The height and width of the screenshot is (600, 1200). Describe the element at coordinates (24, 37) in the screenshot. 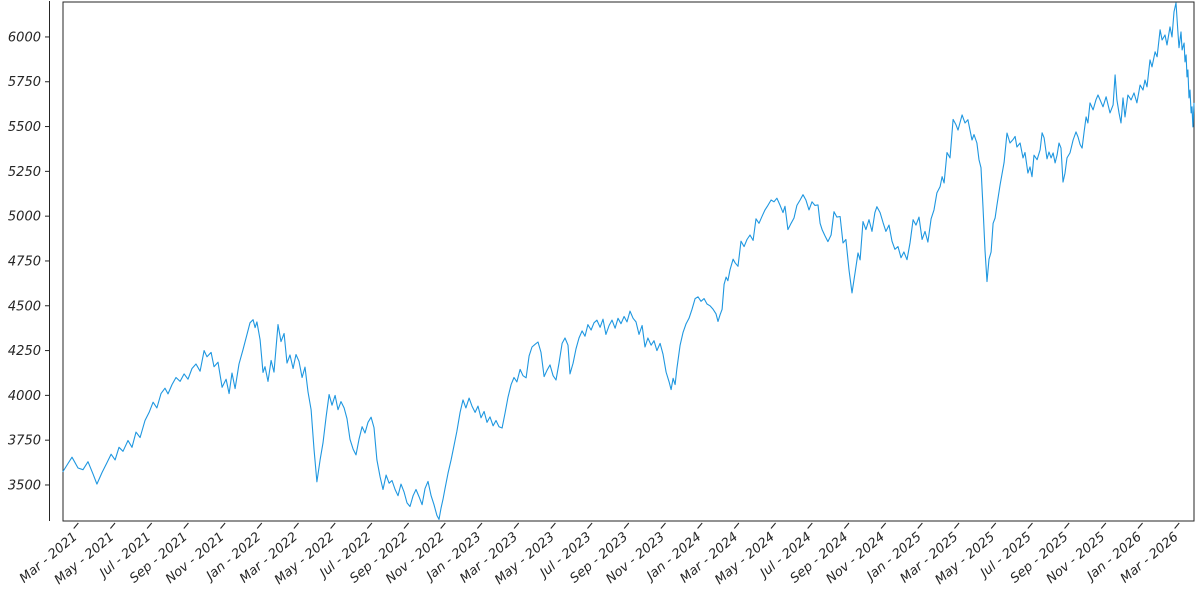

I see `y-tick-label: 6000` at that location.